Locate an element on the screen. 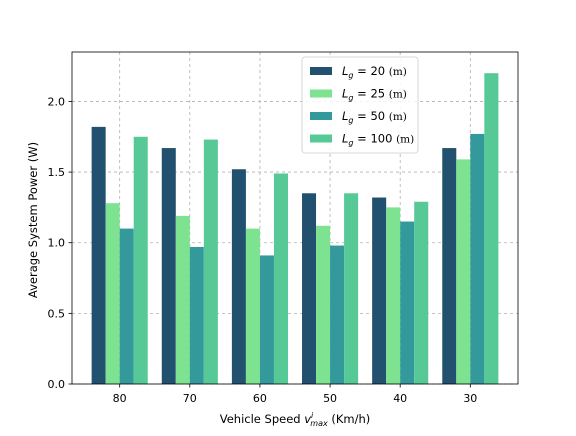 The height and width of the screenshot is (436, 576). legend-label: Lg = 50 (m) is located at coordinates (374, 117).